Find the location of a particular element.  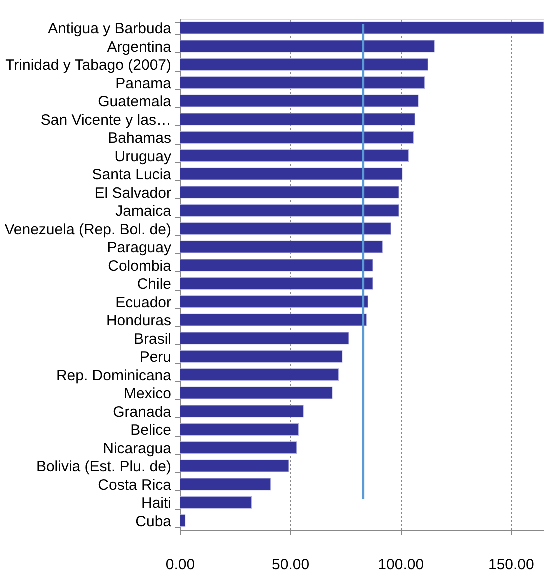

y-tick-label: Paraguay is located at coordinates (139, 248).